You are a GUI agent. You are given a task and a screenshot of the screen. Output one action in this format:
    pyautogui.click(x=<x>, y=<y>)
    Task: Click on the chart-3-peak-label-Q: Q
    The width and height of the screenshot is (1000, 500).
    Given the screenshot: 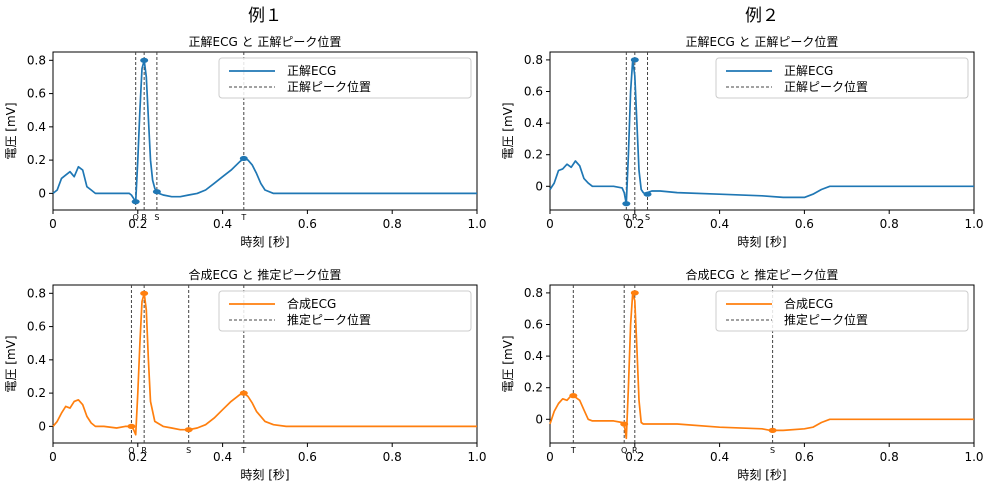 What is the action you would take?
    pyautogui.click(x=131, y=450)
    